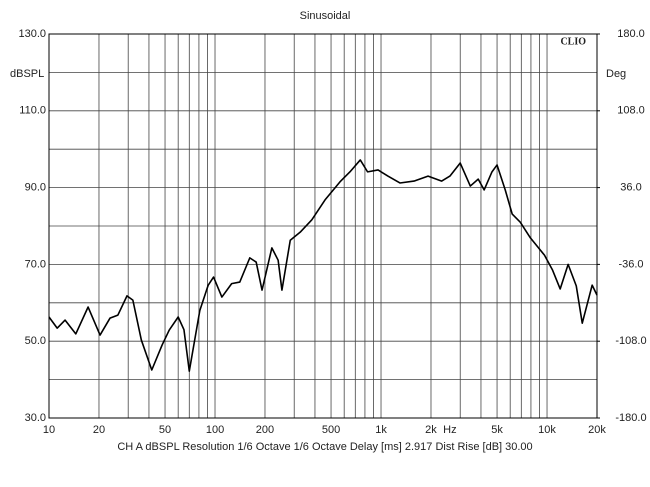 The height and width of the screenshot is (487, 650). Describe the element at coordinates (99, 430) in the screenshot. I see `x-tick-label: 20` at that location.